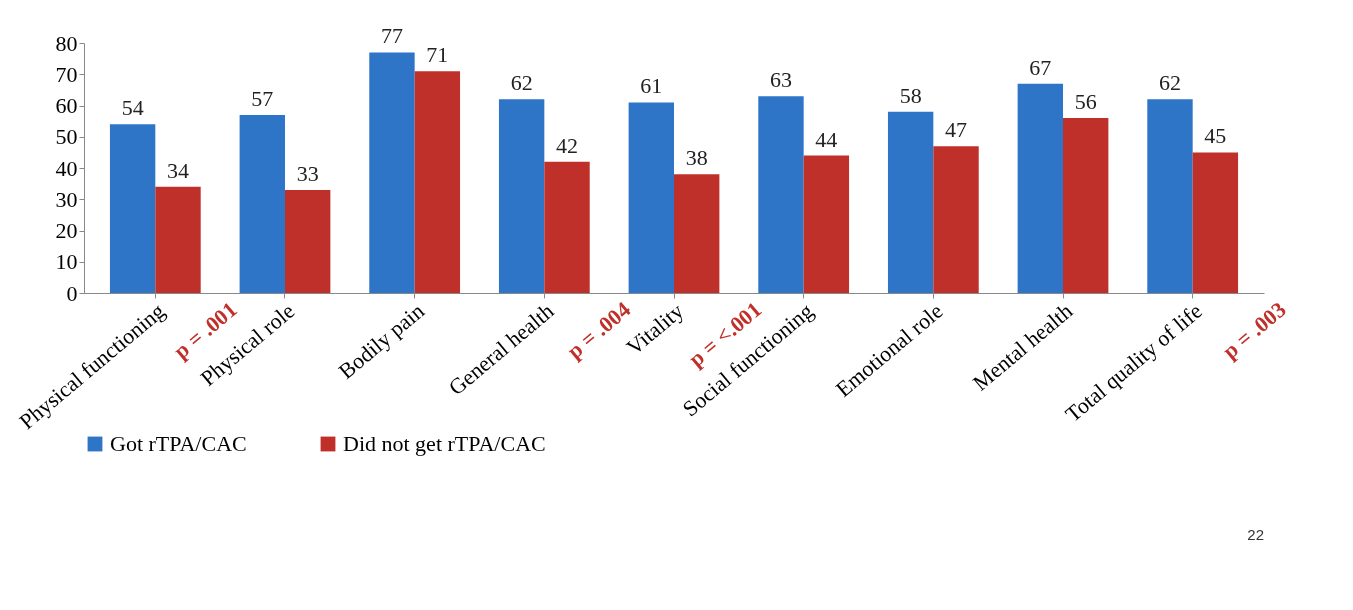 The image size is (1353, 610). Describe the element at coordinates (132, 108) in the screenshot. I see `data-label: 54` at that location.